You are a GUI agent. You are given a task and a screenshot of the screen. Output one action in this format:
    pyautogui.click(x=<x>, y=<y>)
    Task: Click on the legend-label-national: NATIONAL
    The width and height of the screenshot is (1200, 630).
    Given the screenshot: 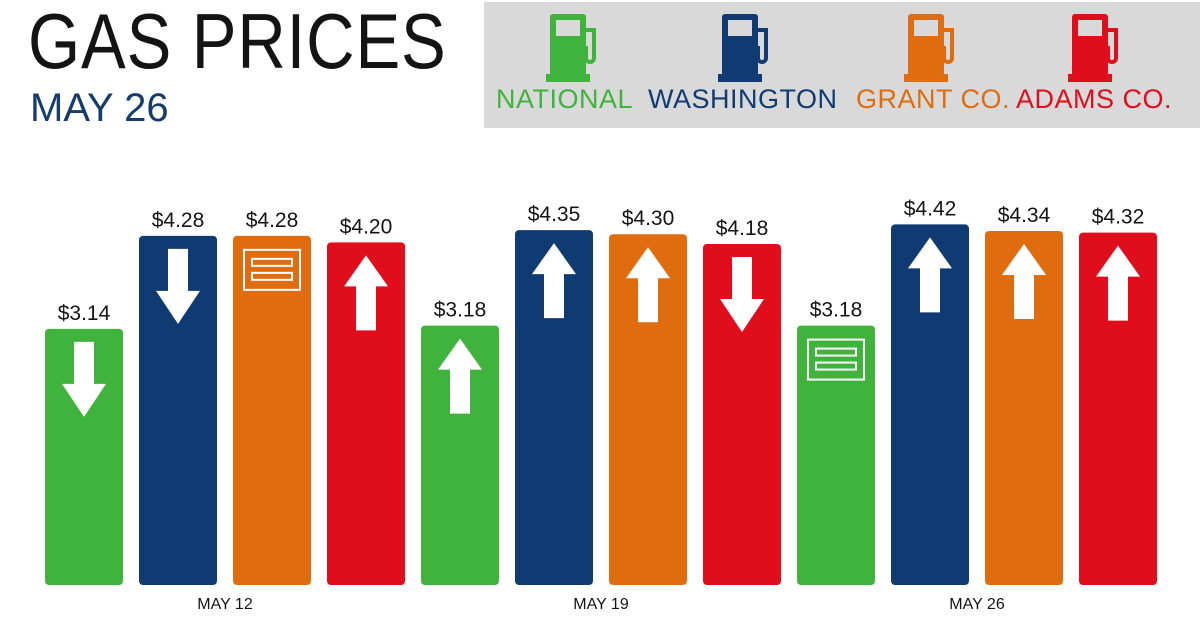 What is the action you would take?
    pyautogui.click(x=565, y=99)
    